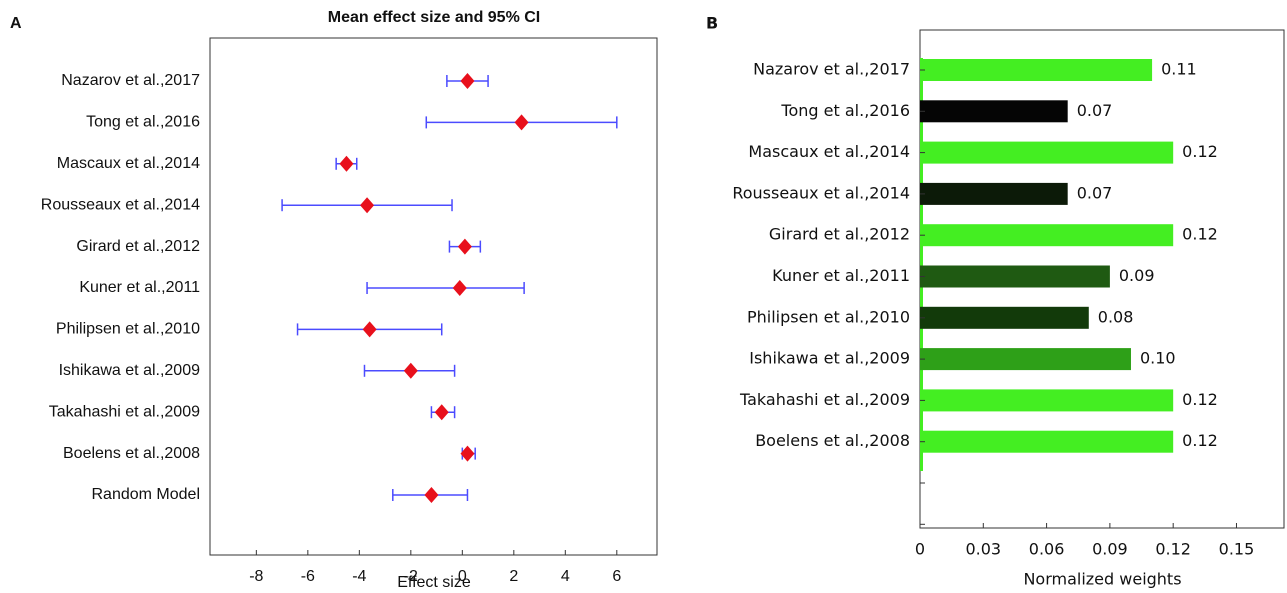 The height and width of the screenshot is (593, 1287). Describe the element at coordinates (565, 576) in the screenshot. I see `x-tick-label: 4` at that location.